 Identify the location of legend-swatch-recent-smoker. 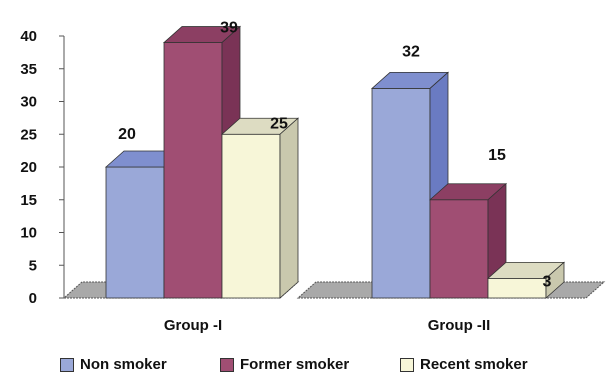
(407, 364).